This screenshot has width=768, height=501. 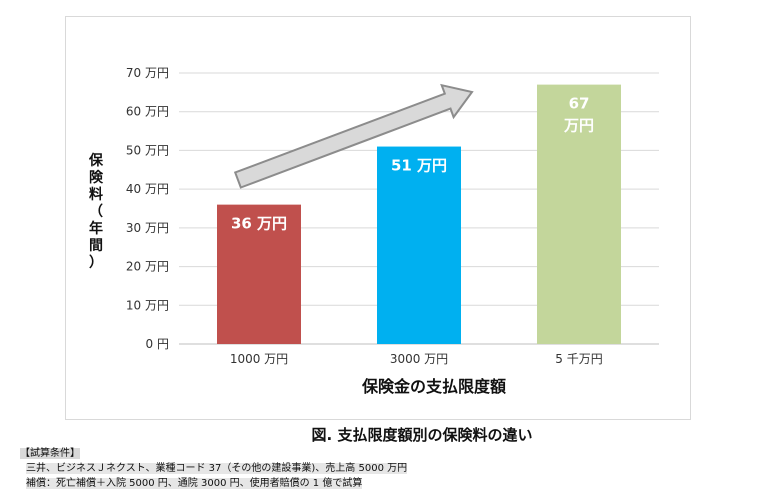 I want to click on y-tick-label: 30 万円, so click(x=147, y=228).